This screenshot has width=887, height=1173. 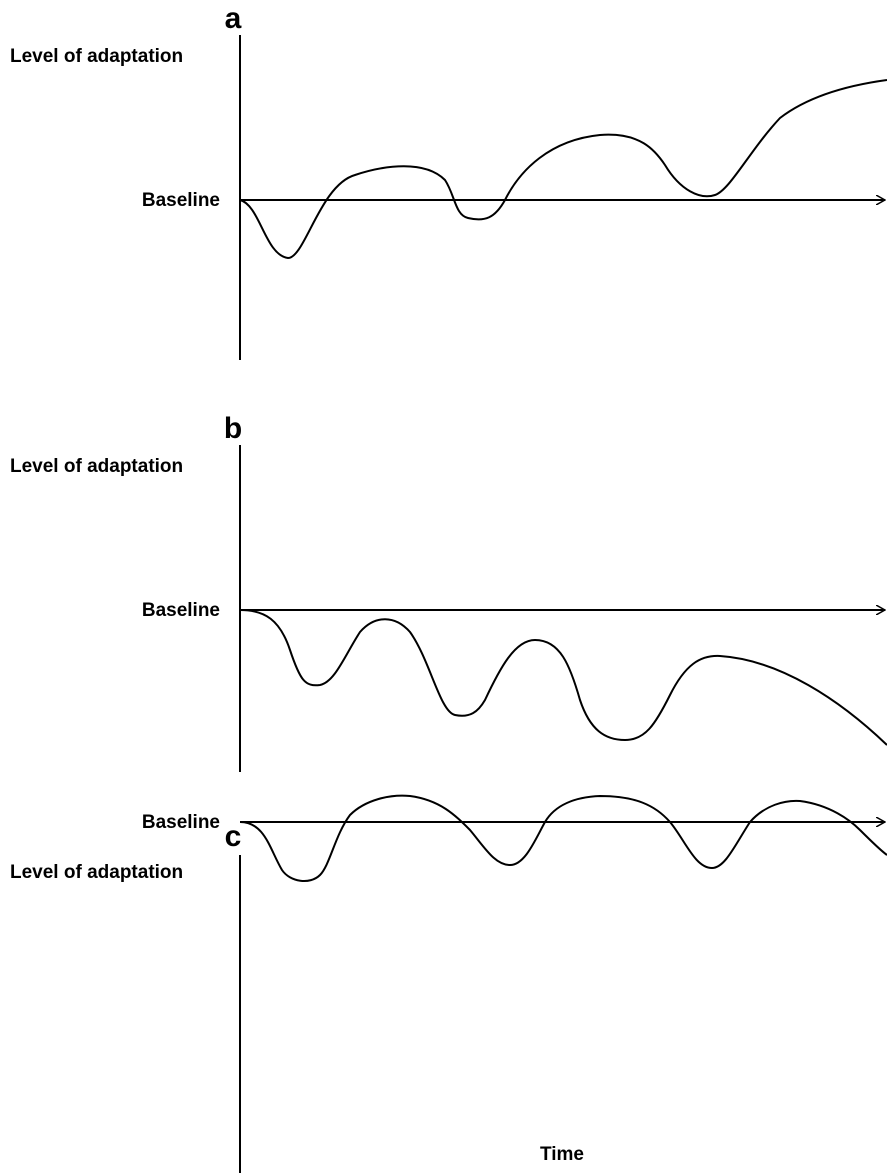 I want to click on panel-letter: a, so click(x=233, y=18).